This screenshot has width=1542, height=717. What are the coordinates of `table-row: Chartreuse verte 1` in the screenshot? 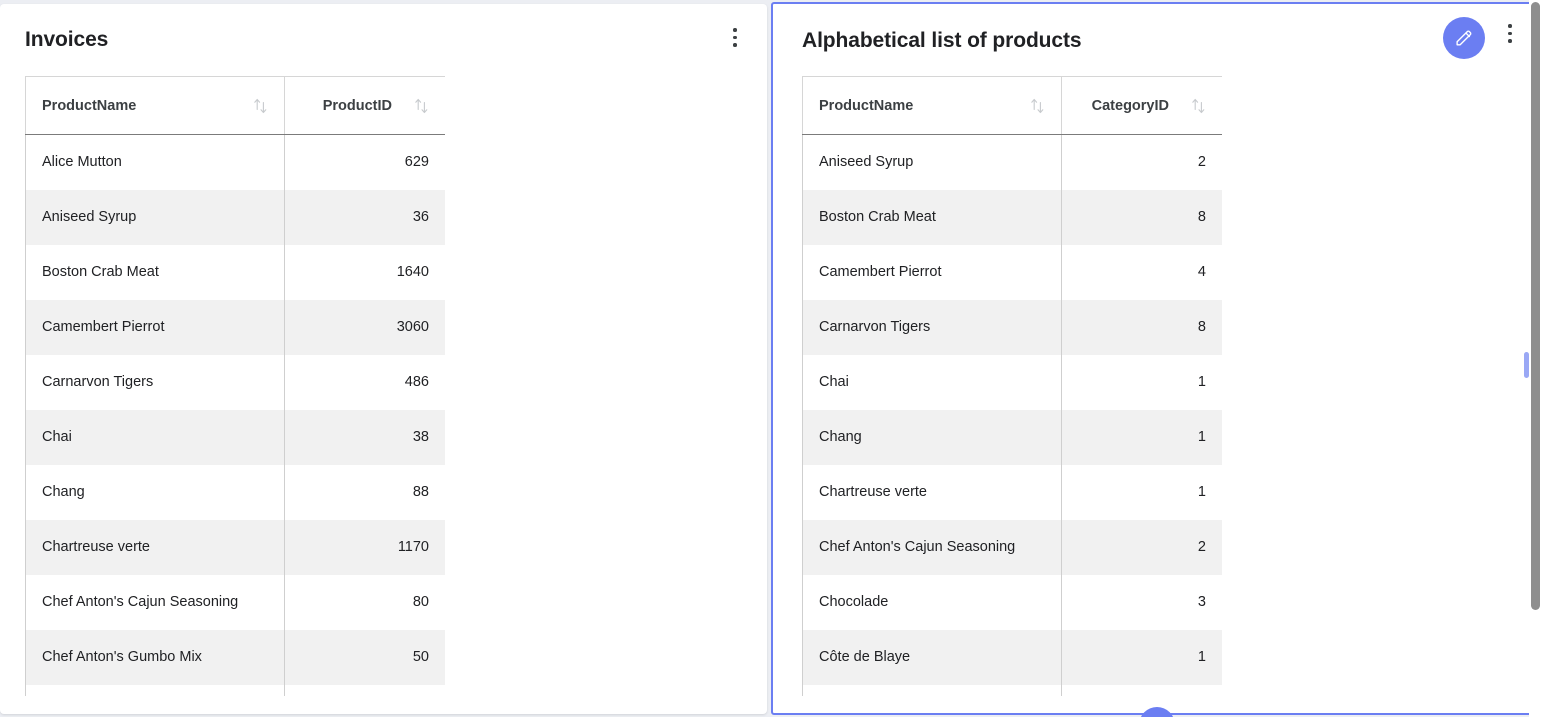 It's located at (1012, 492).